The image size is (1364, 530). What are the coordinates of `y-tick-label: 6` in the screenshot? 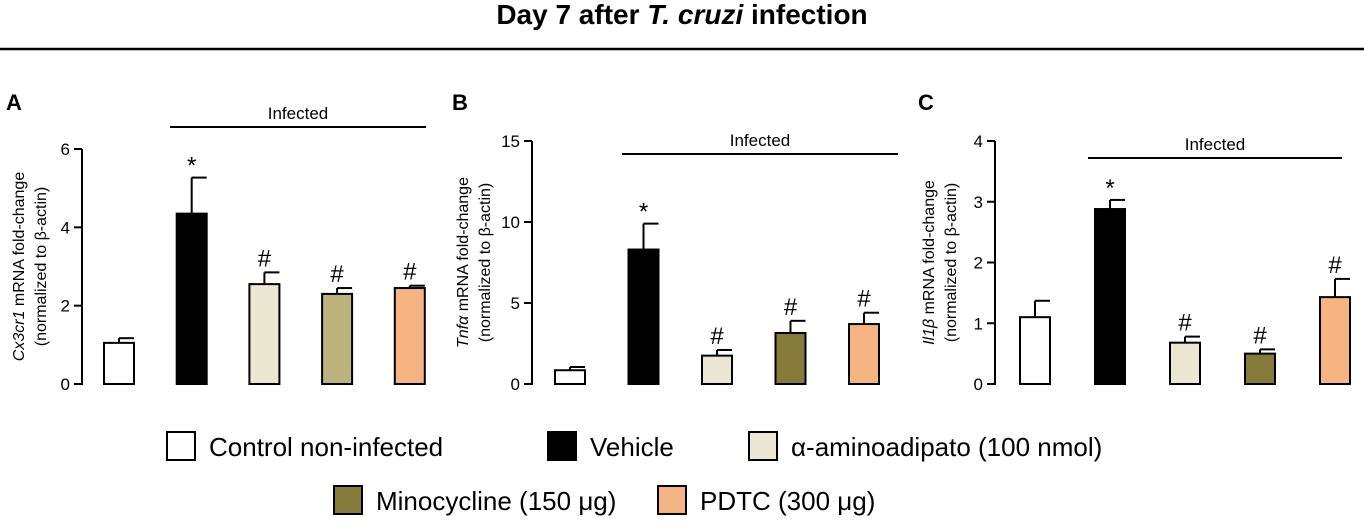 It's located at (65, 149).